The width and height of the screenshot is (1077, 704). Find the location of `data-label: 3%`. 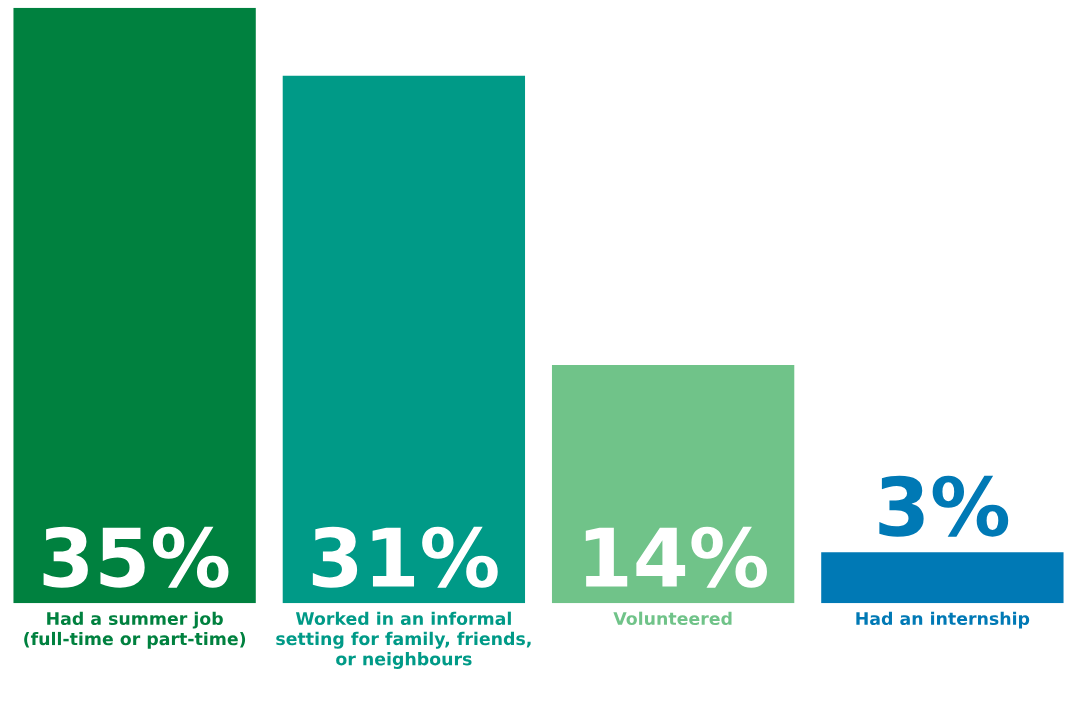

data-label: 3% is located at coordinates (944, 506).